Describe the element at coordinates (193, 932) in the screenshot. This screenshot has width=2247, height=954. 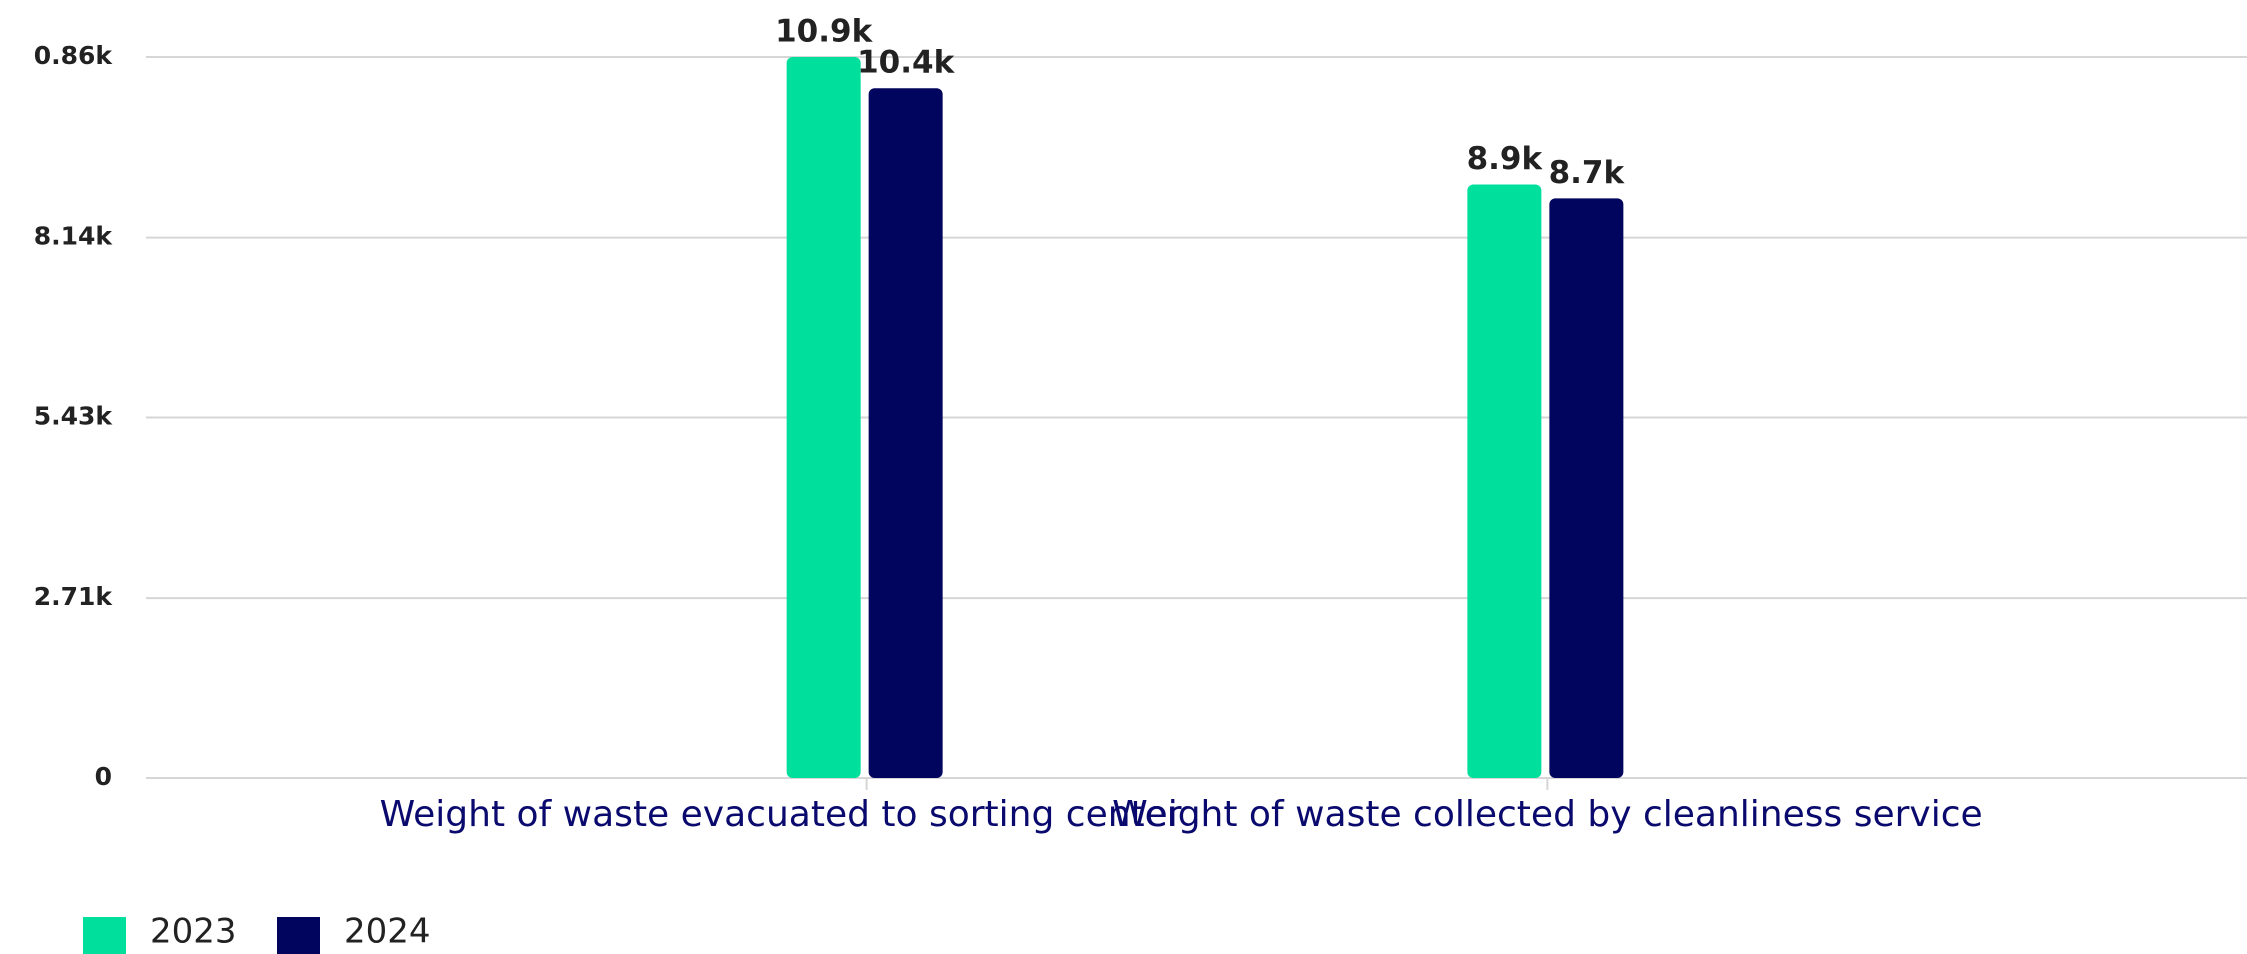
I see `legend-label: 2023` at that location.